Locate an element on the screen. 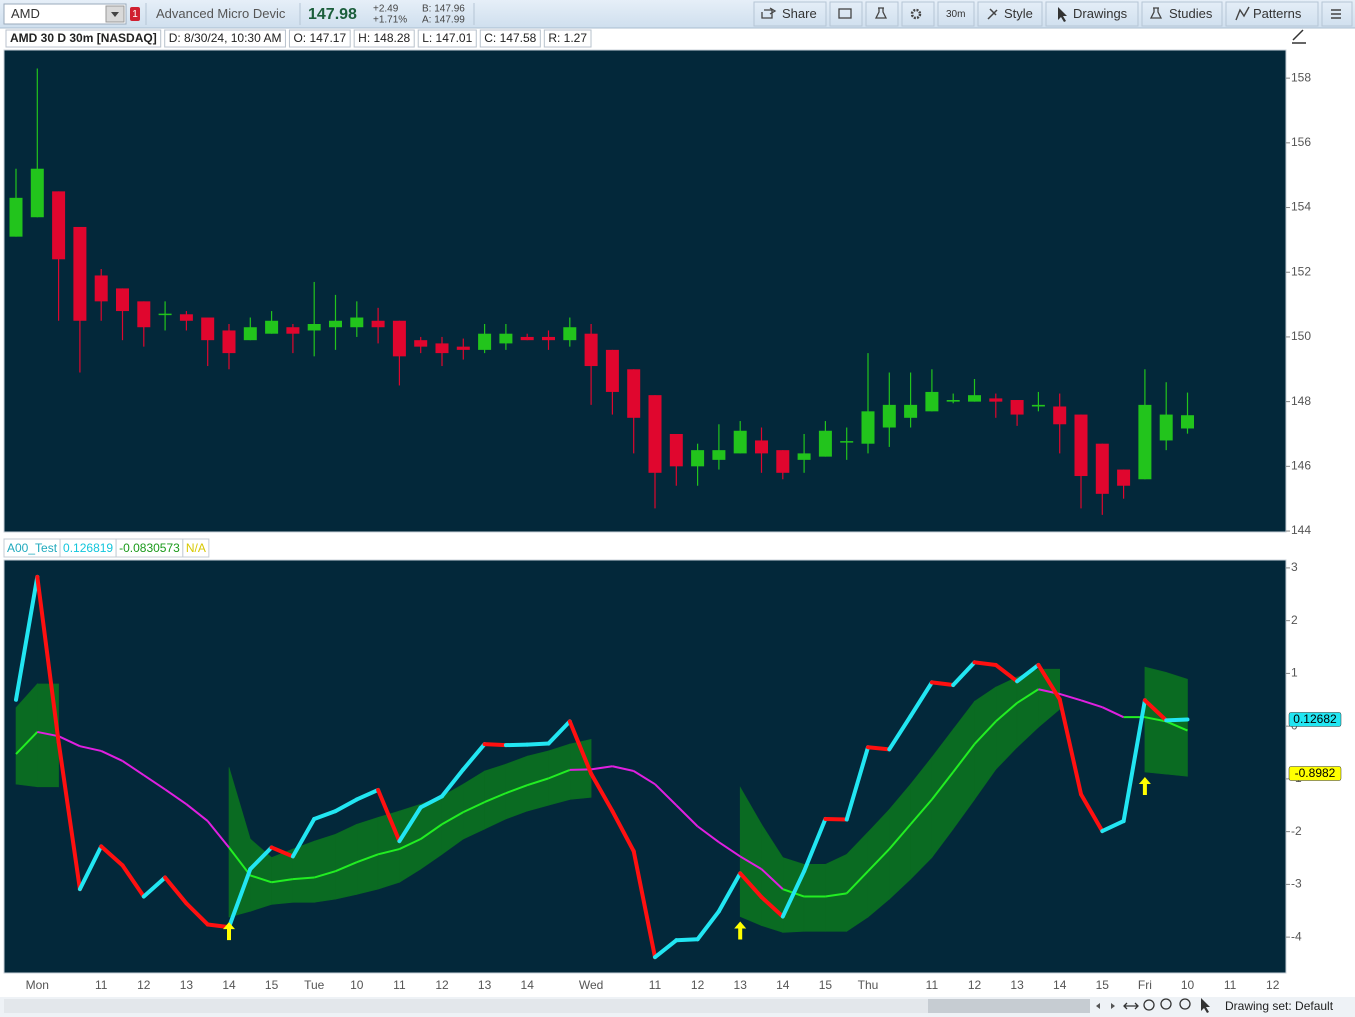  x-tick-label: 13 is located at coordinates (1017, 985).